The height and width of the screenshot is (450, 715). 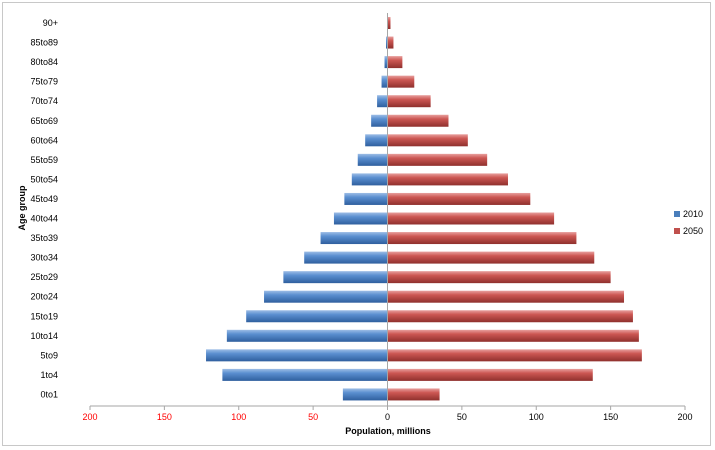 What do you see at coordinates (418, 120) in the screenshot?
I see `bar-2050-65to69` at bounding box center [418, 120].